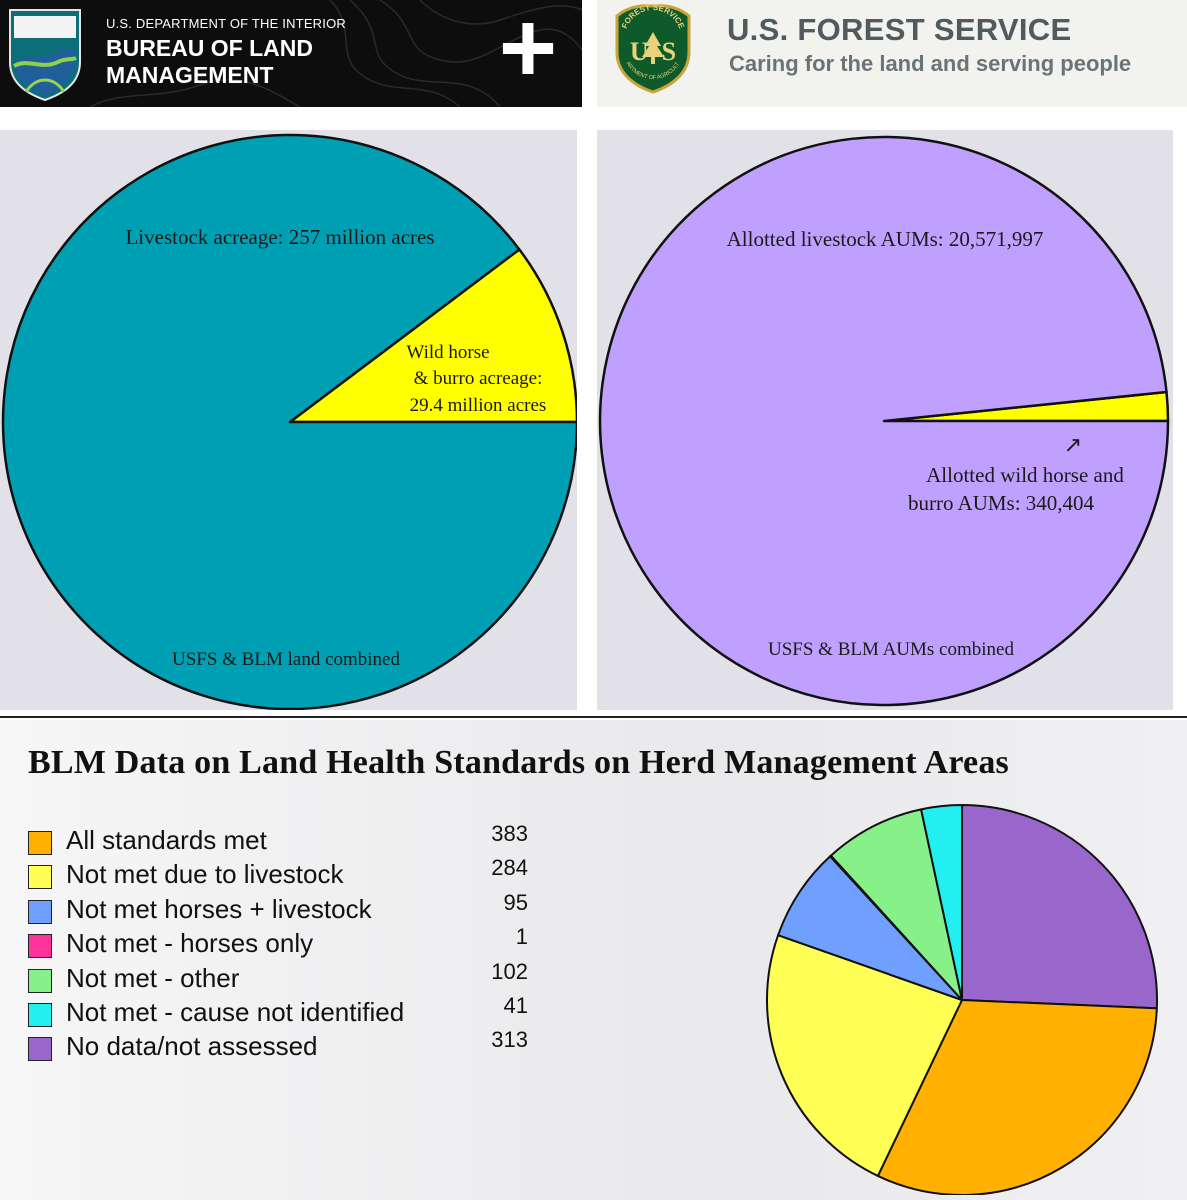 The width and height of the screenshot is (1187, 1200). Describe the element at coordinates (286, 659) in the screenshot. I see `left-pie-footer: USFS & BLM land combined` at that location.